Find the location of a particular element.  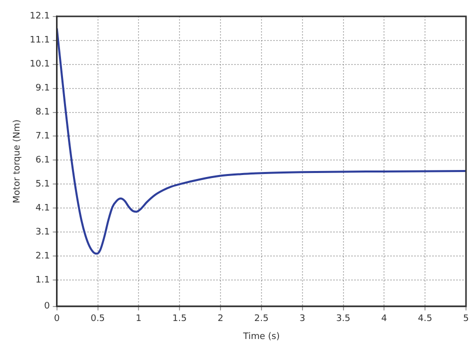

y-tick-label: 3.1 is located at coordinates (43, 232).